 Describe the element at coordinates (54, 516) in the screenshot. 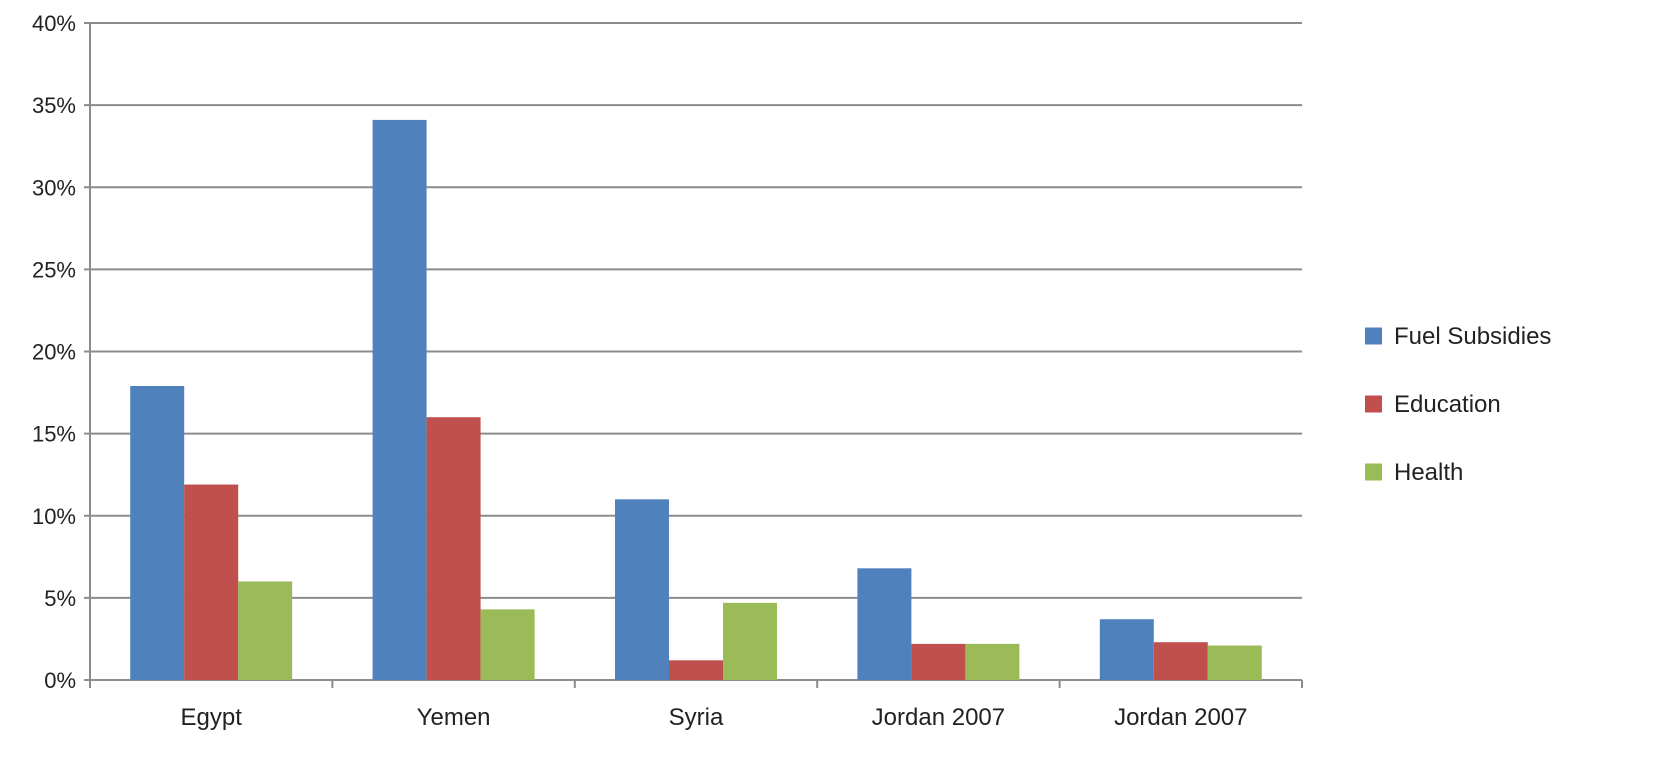

I see `y-tick-label: 10%` at that location.